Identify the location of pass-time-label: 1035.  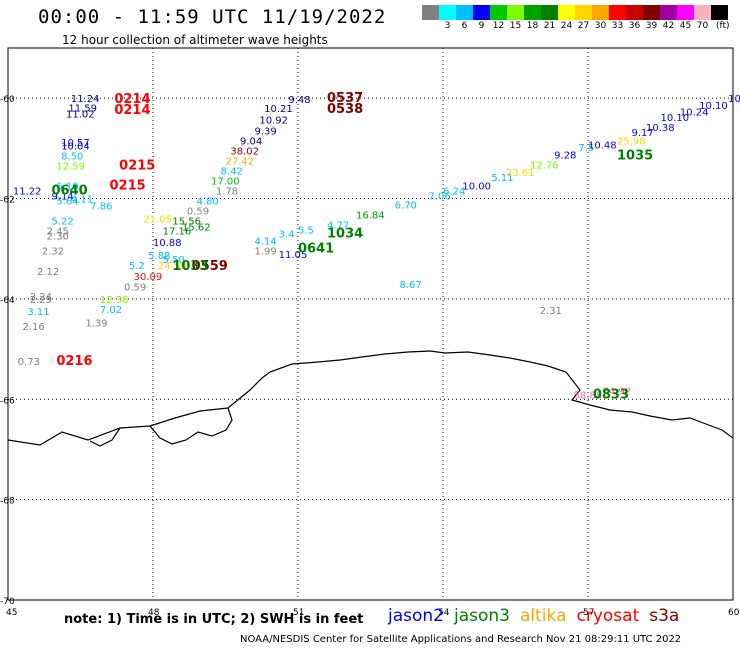
(635, 155).